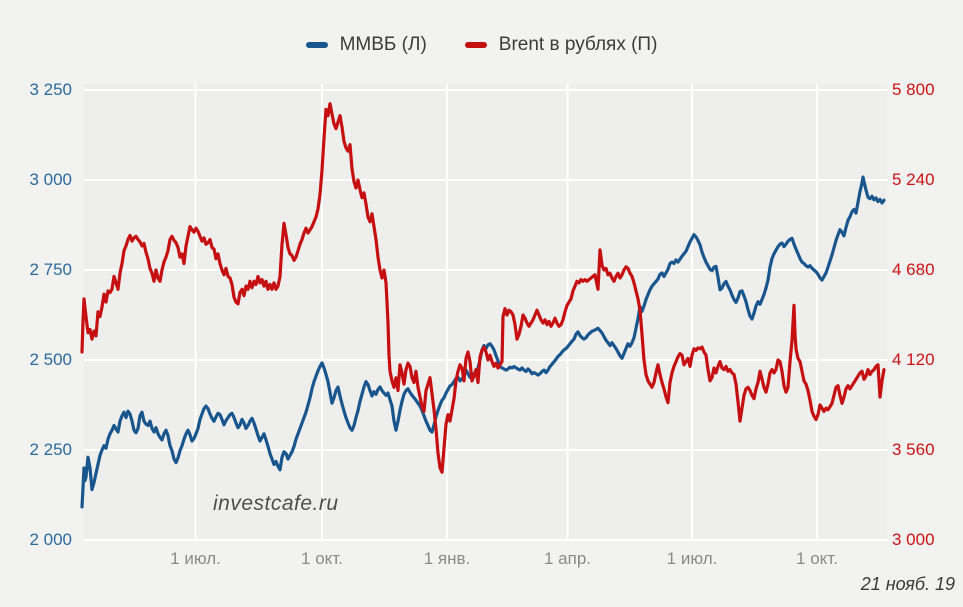  I want to click on left-axis-tick-label: 2 750, so click(50, 269).